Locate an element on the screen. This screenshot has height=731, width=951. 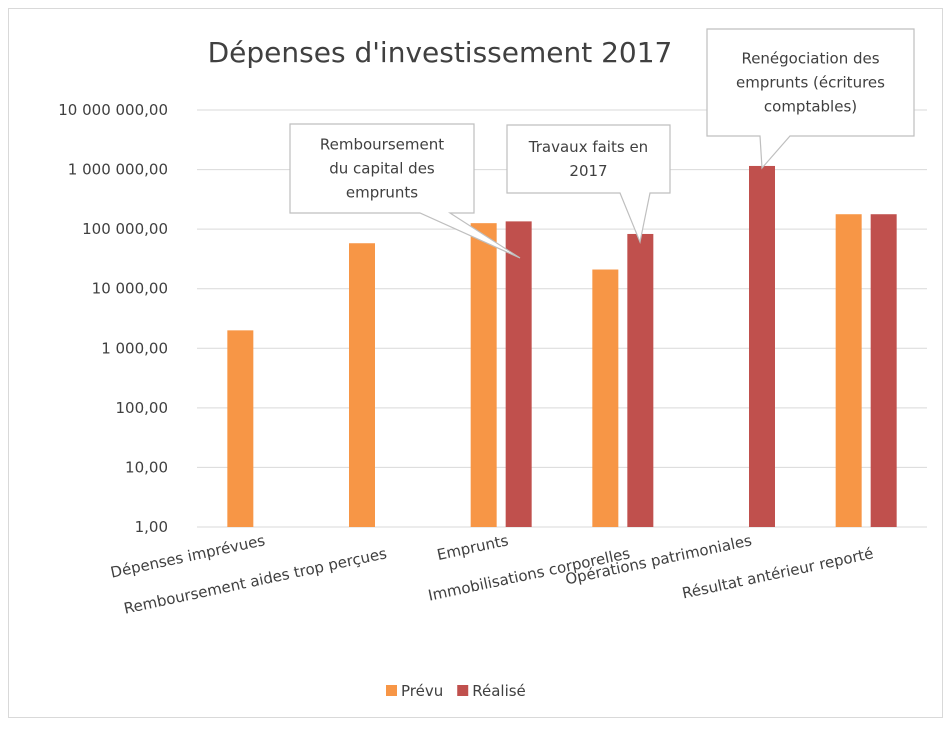
chart-title: Dépenses d'investissement 2017 is located at coordinates (440, 52).